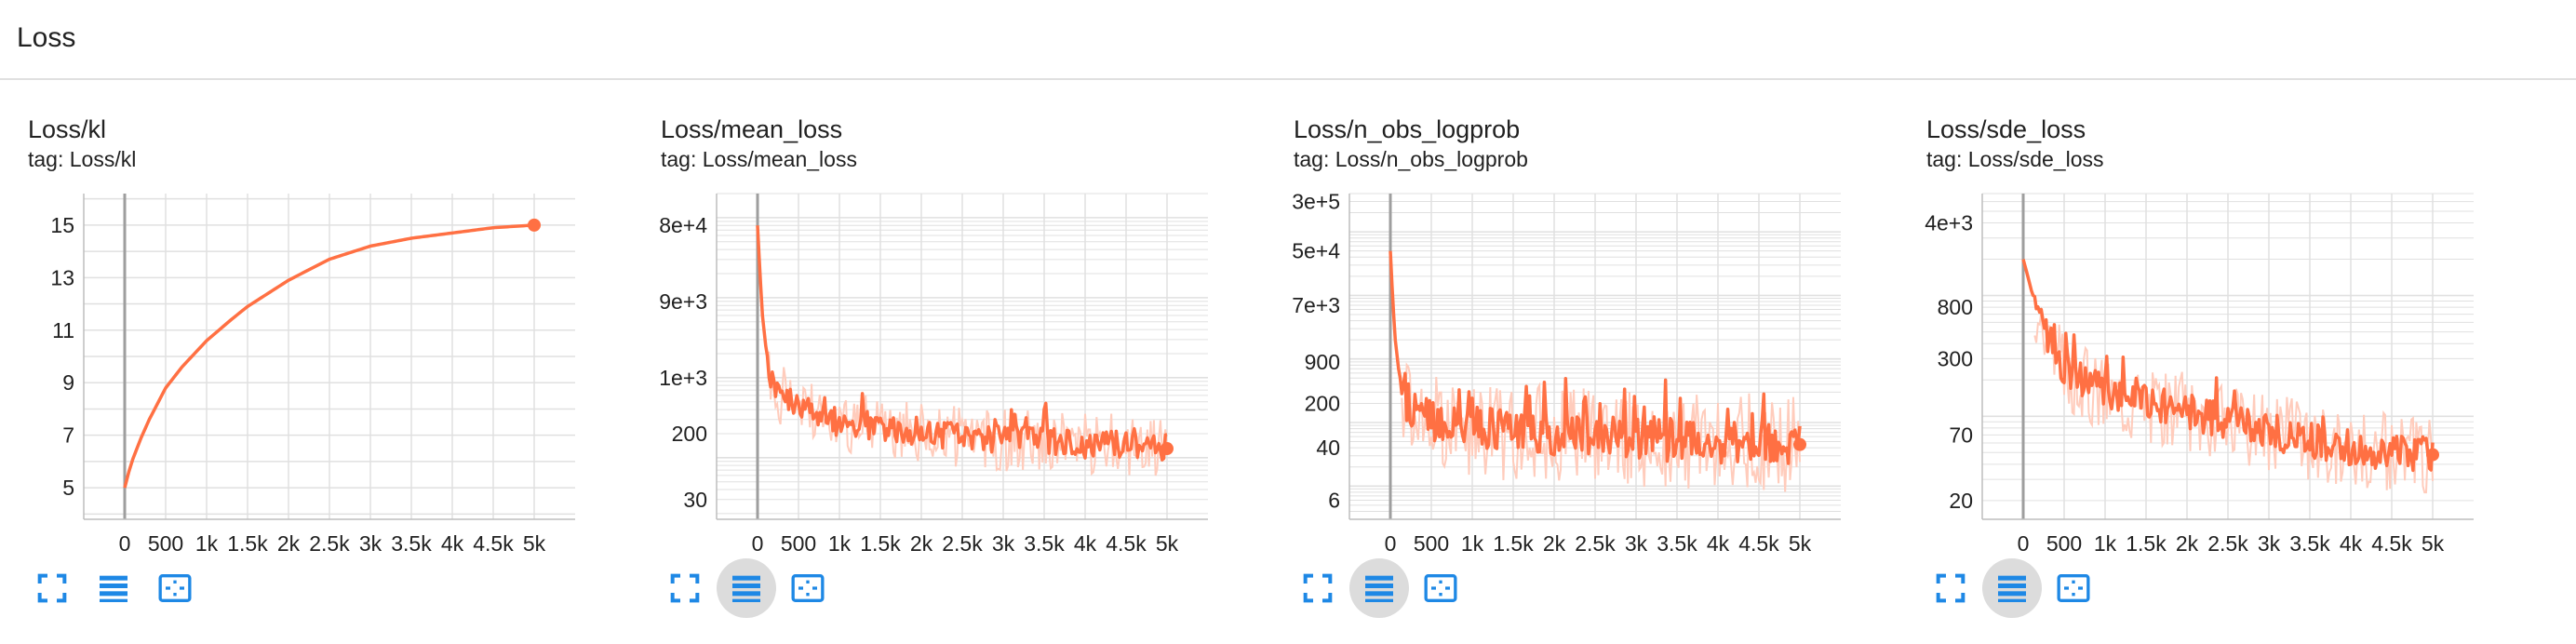  What do you see at coordinates (683, 301) in the screenshot?
I see `y-tick-label: 9e+3` at bounding box center [683, 301].